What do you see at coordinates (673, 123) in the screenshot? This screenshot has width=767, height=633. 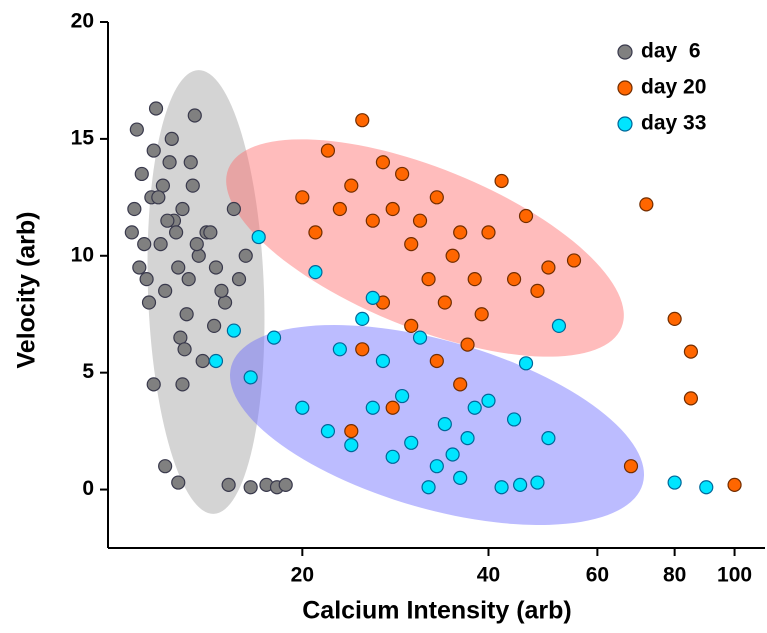 I see `legend-label: day 33` at bounding box center [673, 123].